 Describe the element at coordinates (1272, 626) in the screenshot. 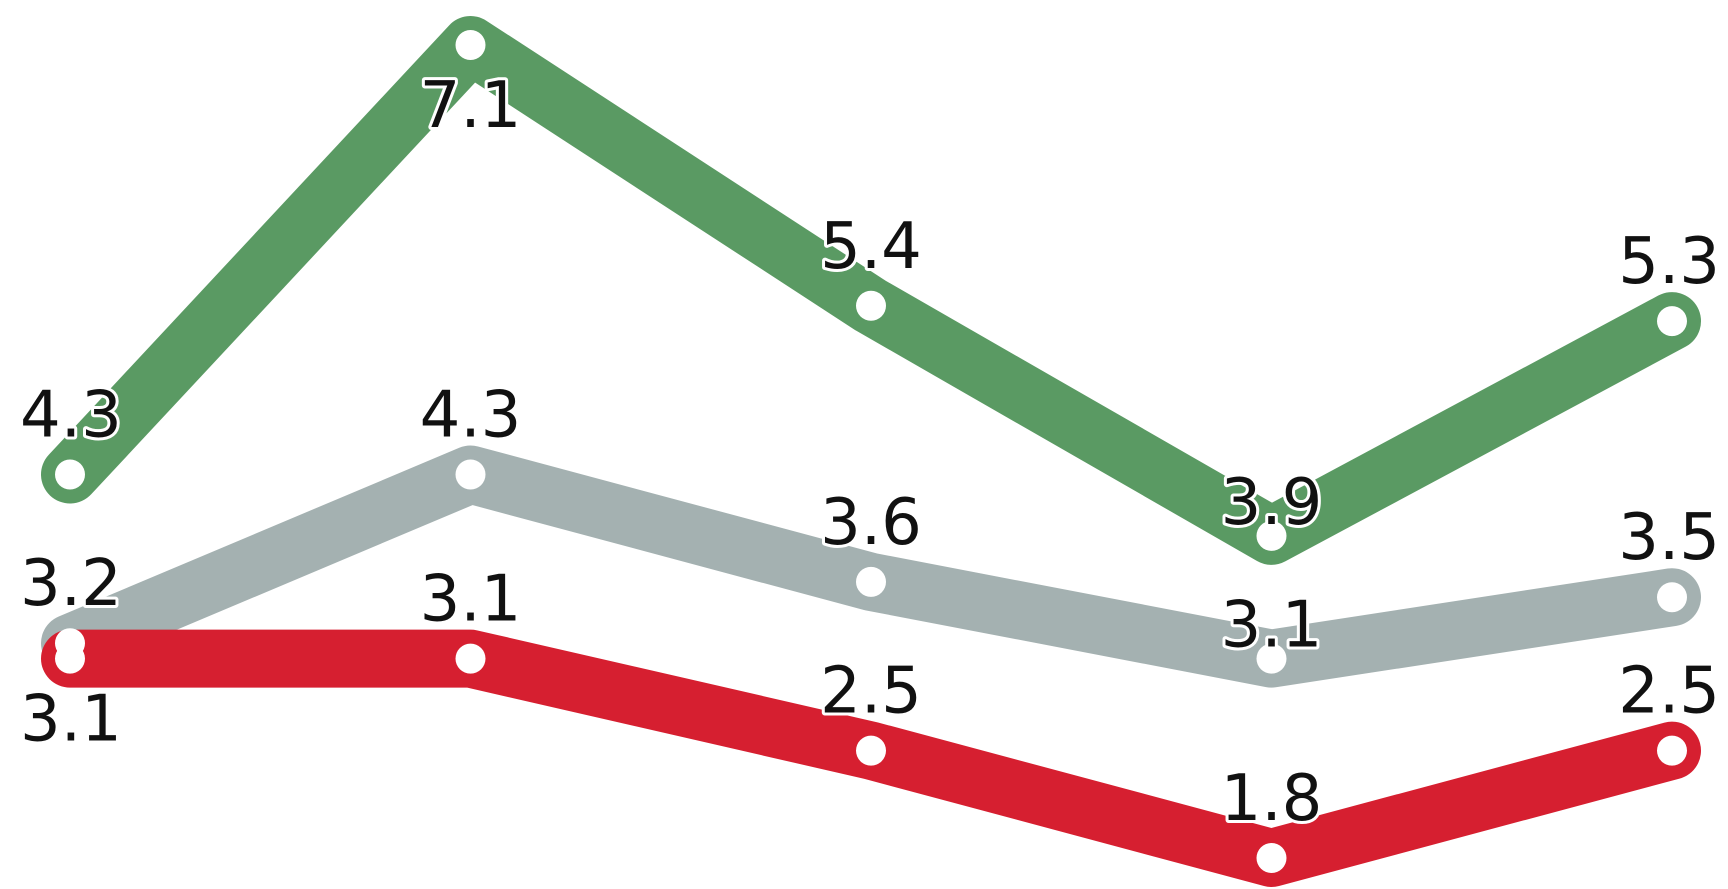

I see `series-2-value-label: 3.1` at that location.